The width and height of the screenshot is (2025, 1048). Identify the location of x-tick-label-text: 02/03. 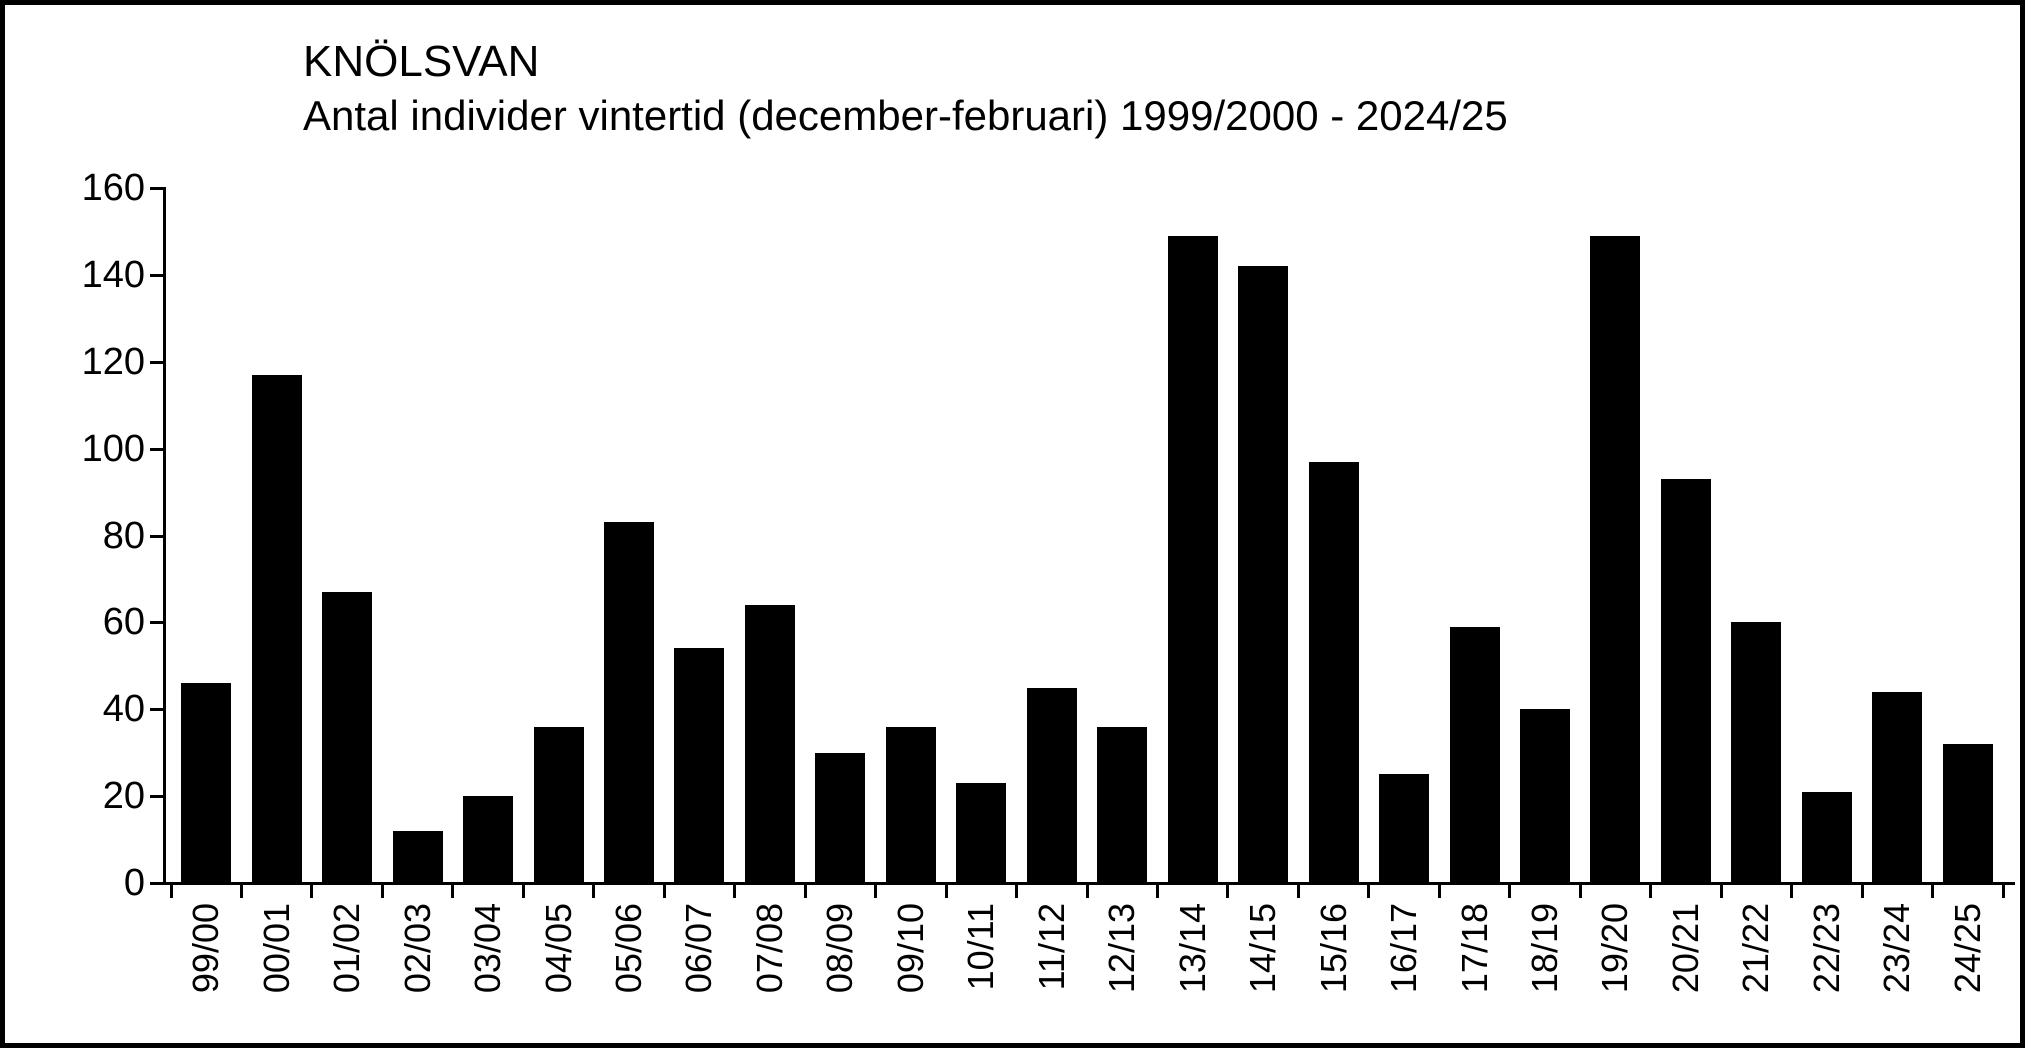
(417, 948).